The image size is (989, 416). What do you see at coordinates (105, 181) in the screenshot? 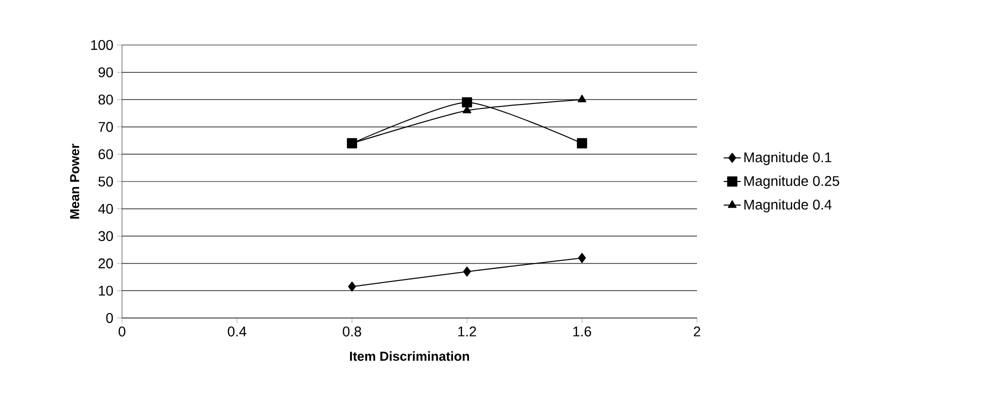
I see `y-tick-label: 50` at bounding box center [105, 181].